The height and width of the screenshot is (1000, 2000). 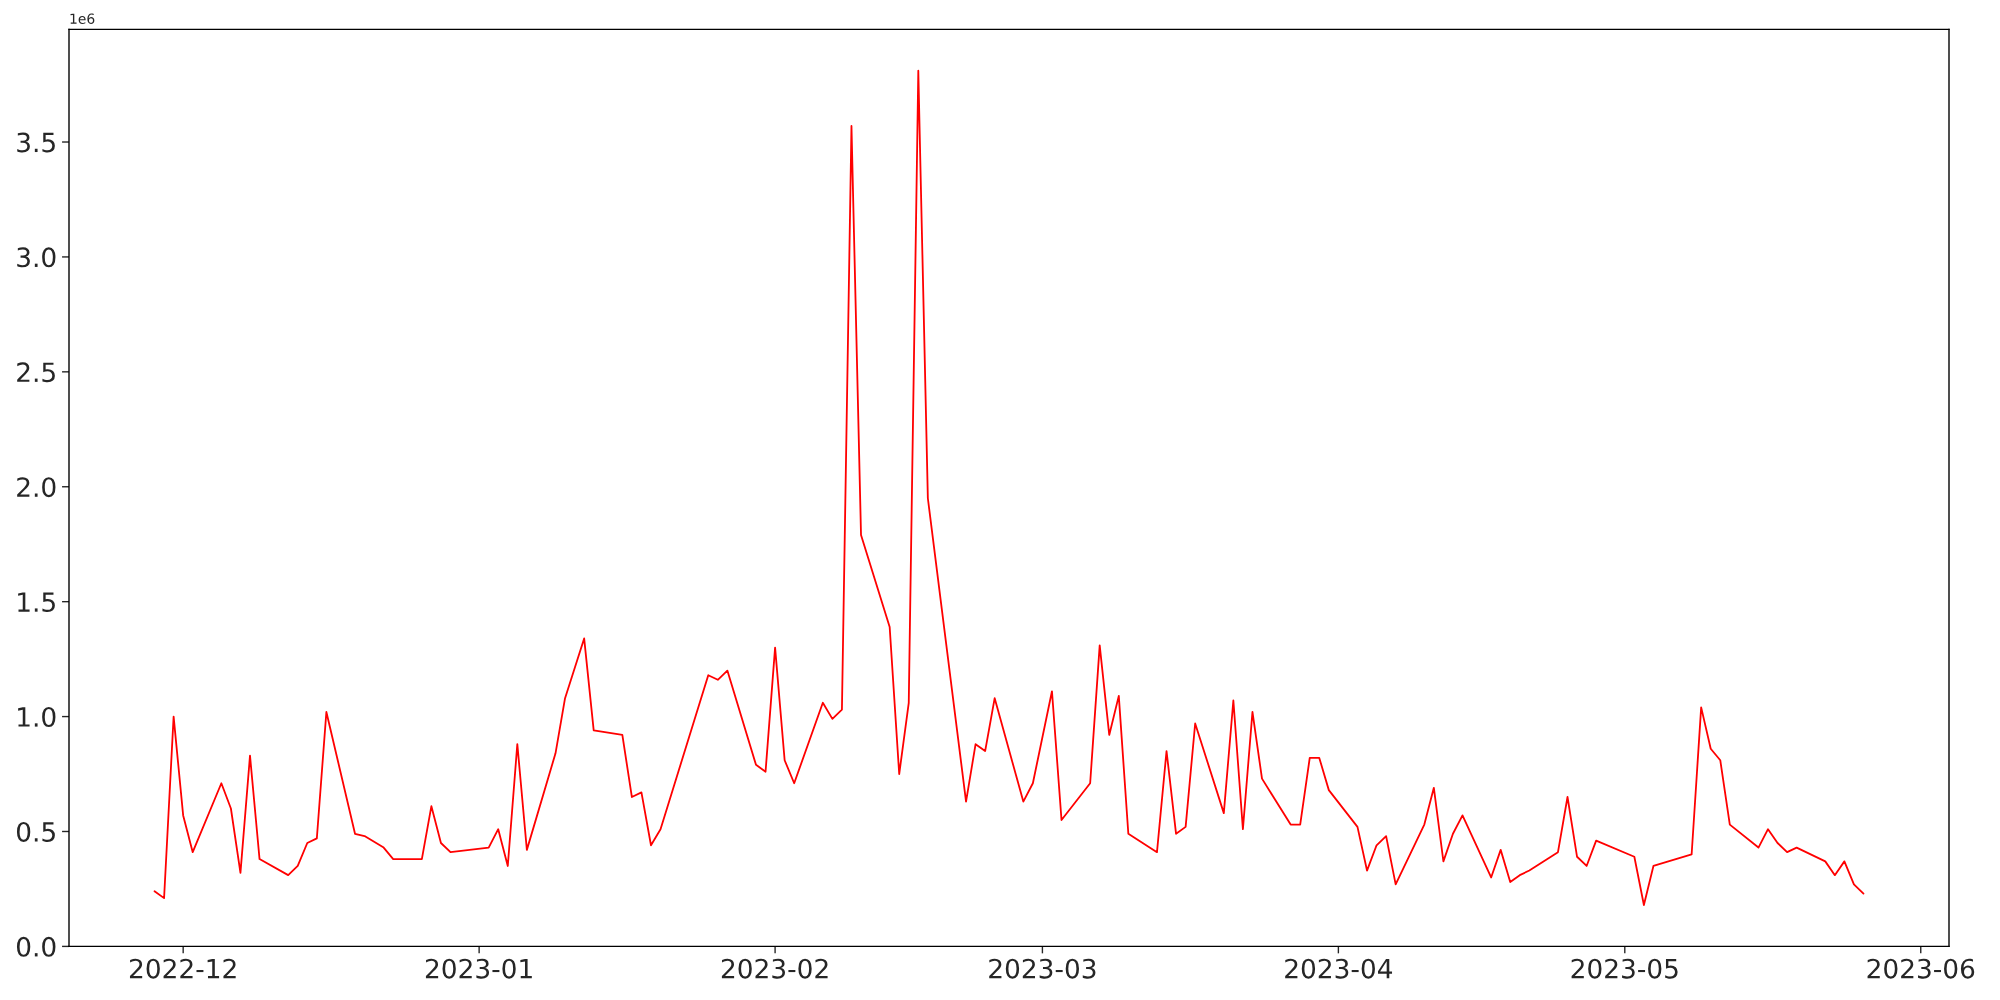 What do you see at coordinates (36, 142) in the screenshot?
I see `y-tick-label: 3.5` at bounding box center [36, 142].